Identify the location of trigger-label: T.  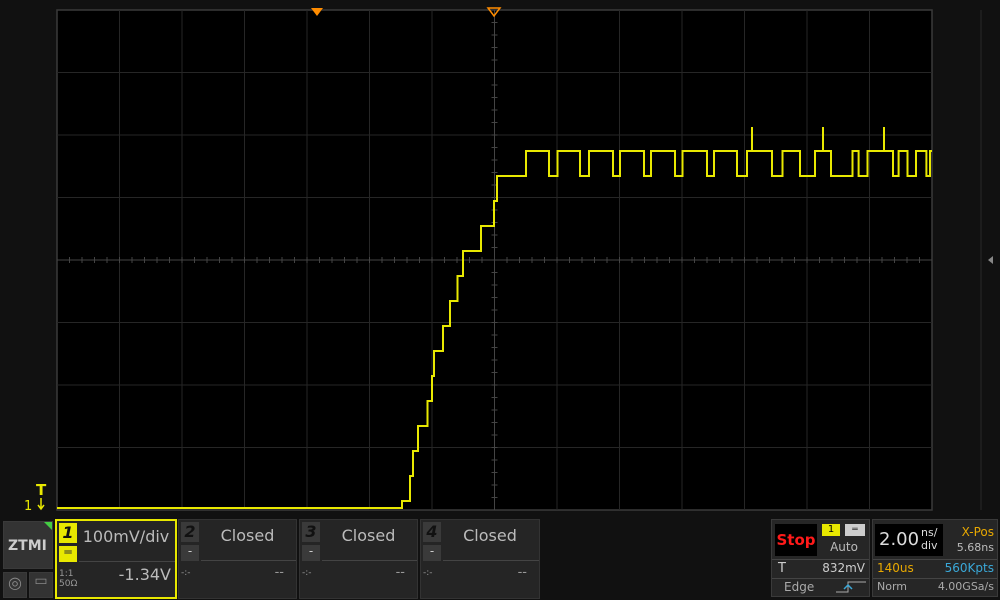
(782, 568).